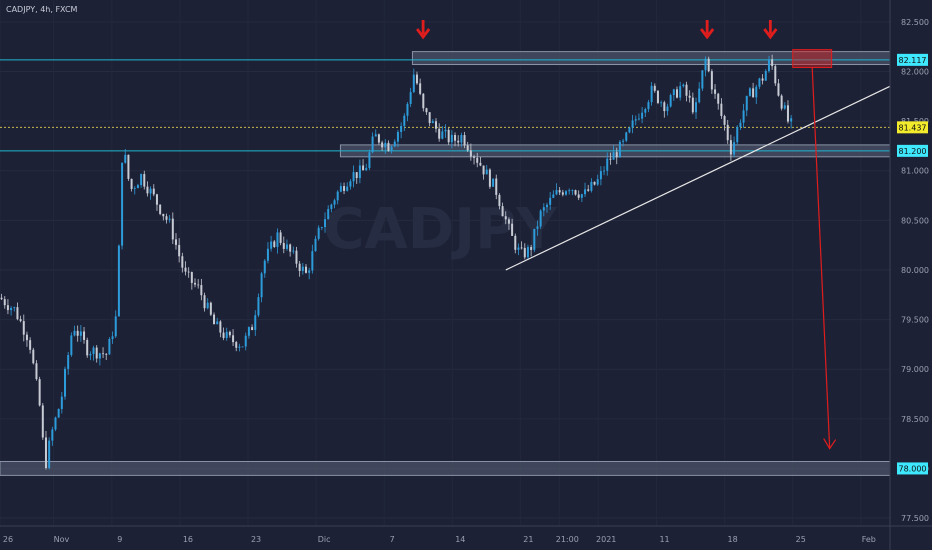  What do you see at coordinates (915, 320) in the screenshot?
I see `y-tick-label: 79.500` at bounding box center [915, 320].